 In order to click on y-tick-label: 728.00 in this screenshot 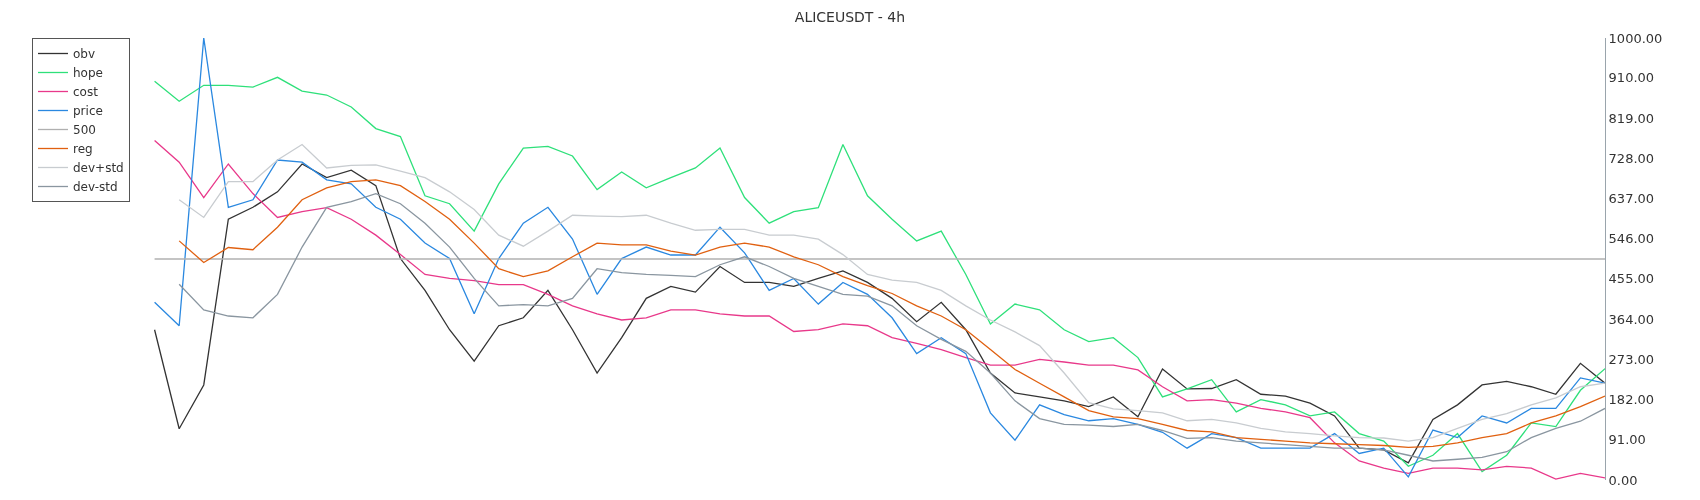, I will do `click(1631, 158)`.